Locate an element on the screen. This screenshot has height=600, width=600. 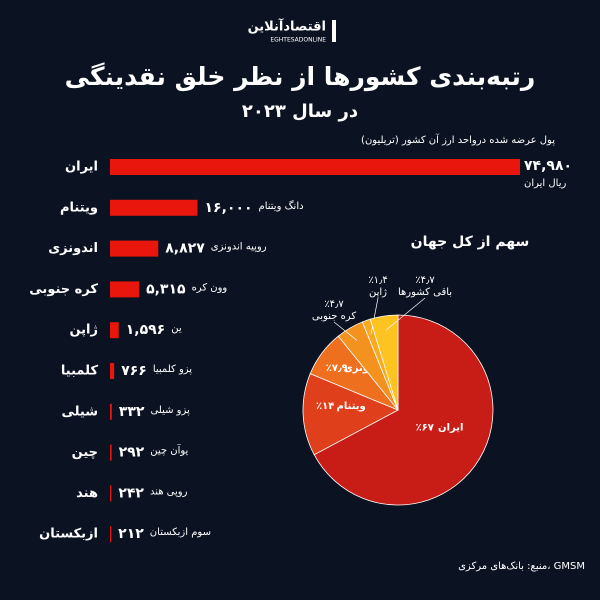
category-label: ژاپن is located at coordinates (83, 330).